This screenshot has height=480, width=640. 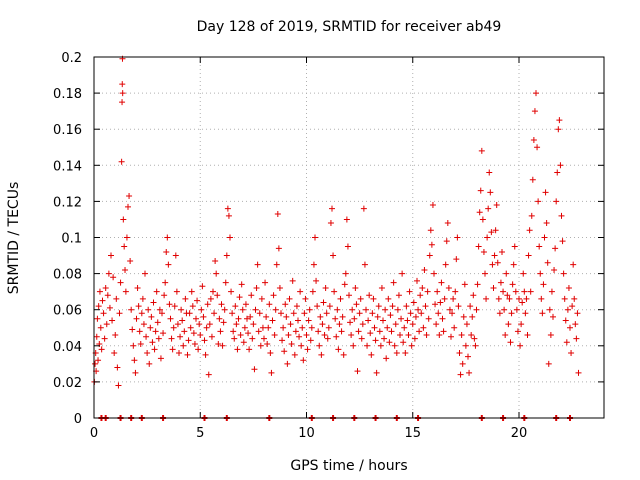 What do you see at coordinates (67, 130) in the screenshot?
I see `y-tick-label: 0.16` at bounding box center [67, 130].